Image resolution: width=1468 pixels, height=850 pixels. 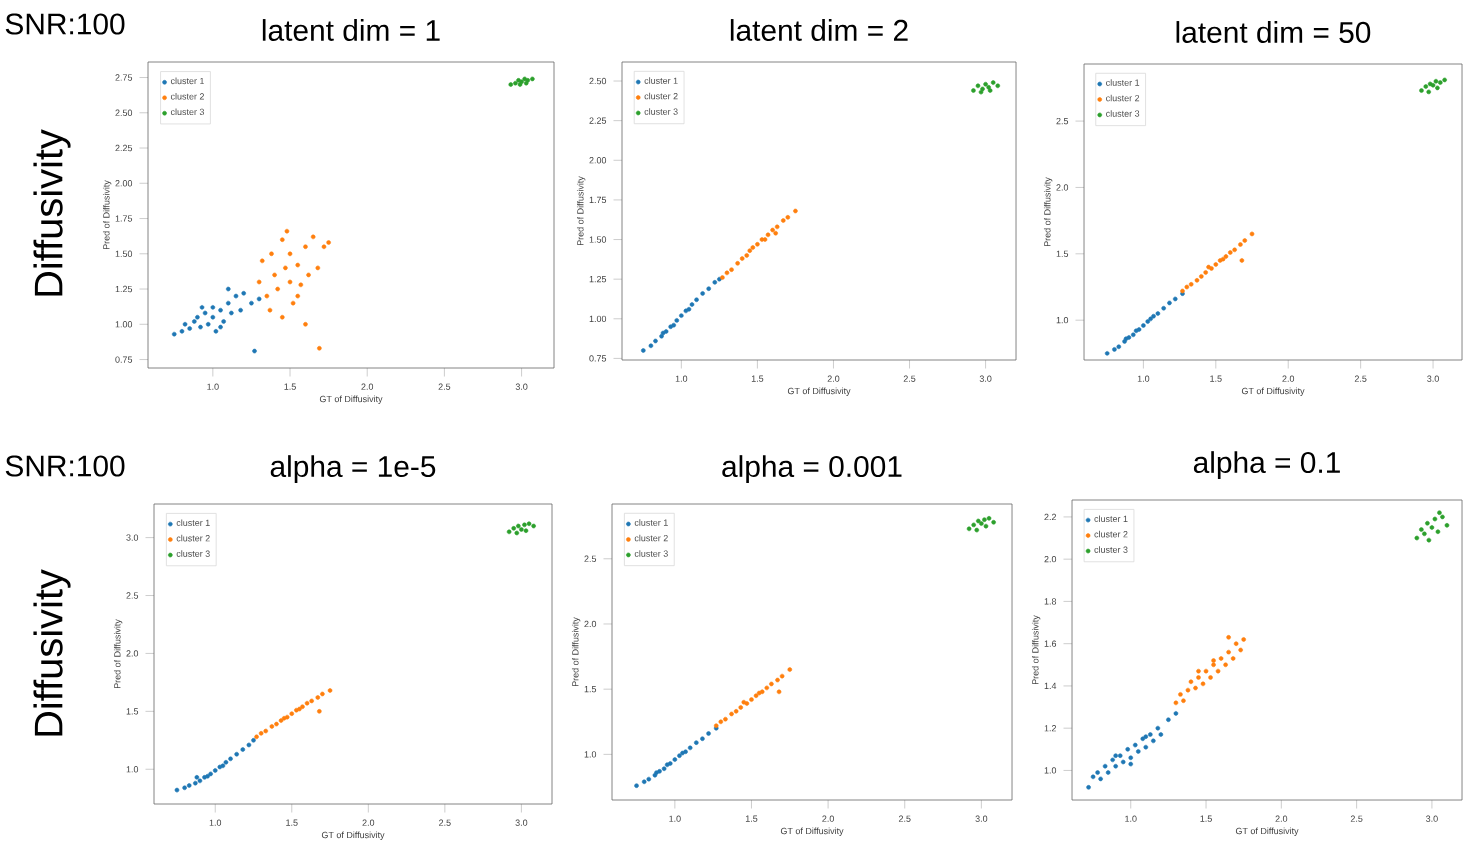 I want to click on chart-title: alpha = 0.001, so click(x=812, y=469).